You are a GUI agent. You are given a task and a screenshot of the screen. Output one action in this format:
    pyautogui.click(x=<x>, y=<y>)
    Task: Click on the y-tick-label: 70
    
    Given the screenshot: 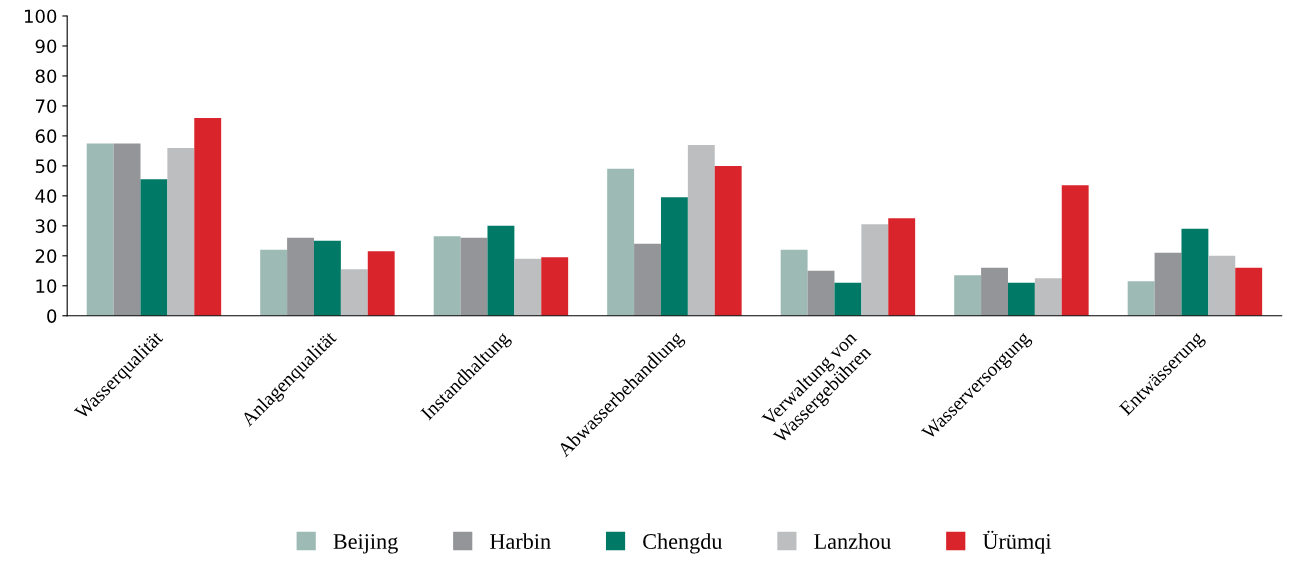 What is the action you would take?
    pyautogui.click(x=46, y=106)
    